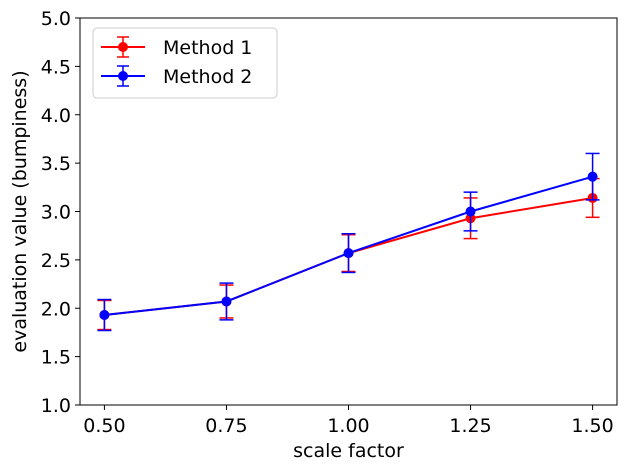 The width and height of the screenshot is (628, 470). Describe the element at coordinates (56, 358) in the screenshot. I see `y-tick-label: 1.5` at that location.